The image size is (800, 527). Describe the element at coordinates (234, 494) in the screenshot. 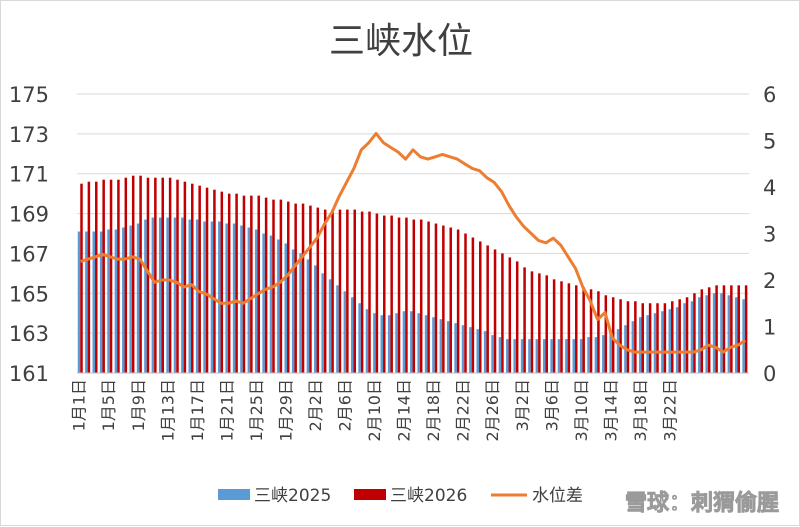

I see `legend-swatch-2025` at that location.